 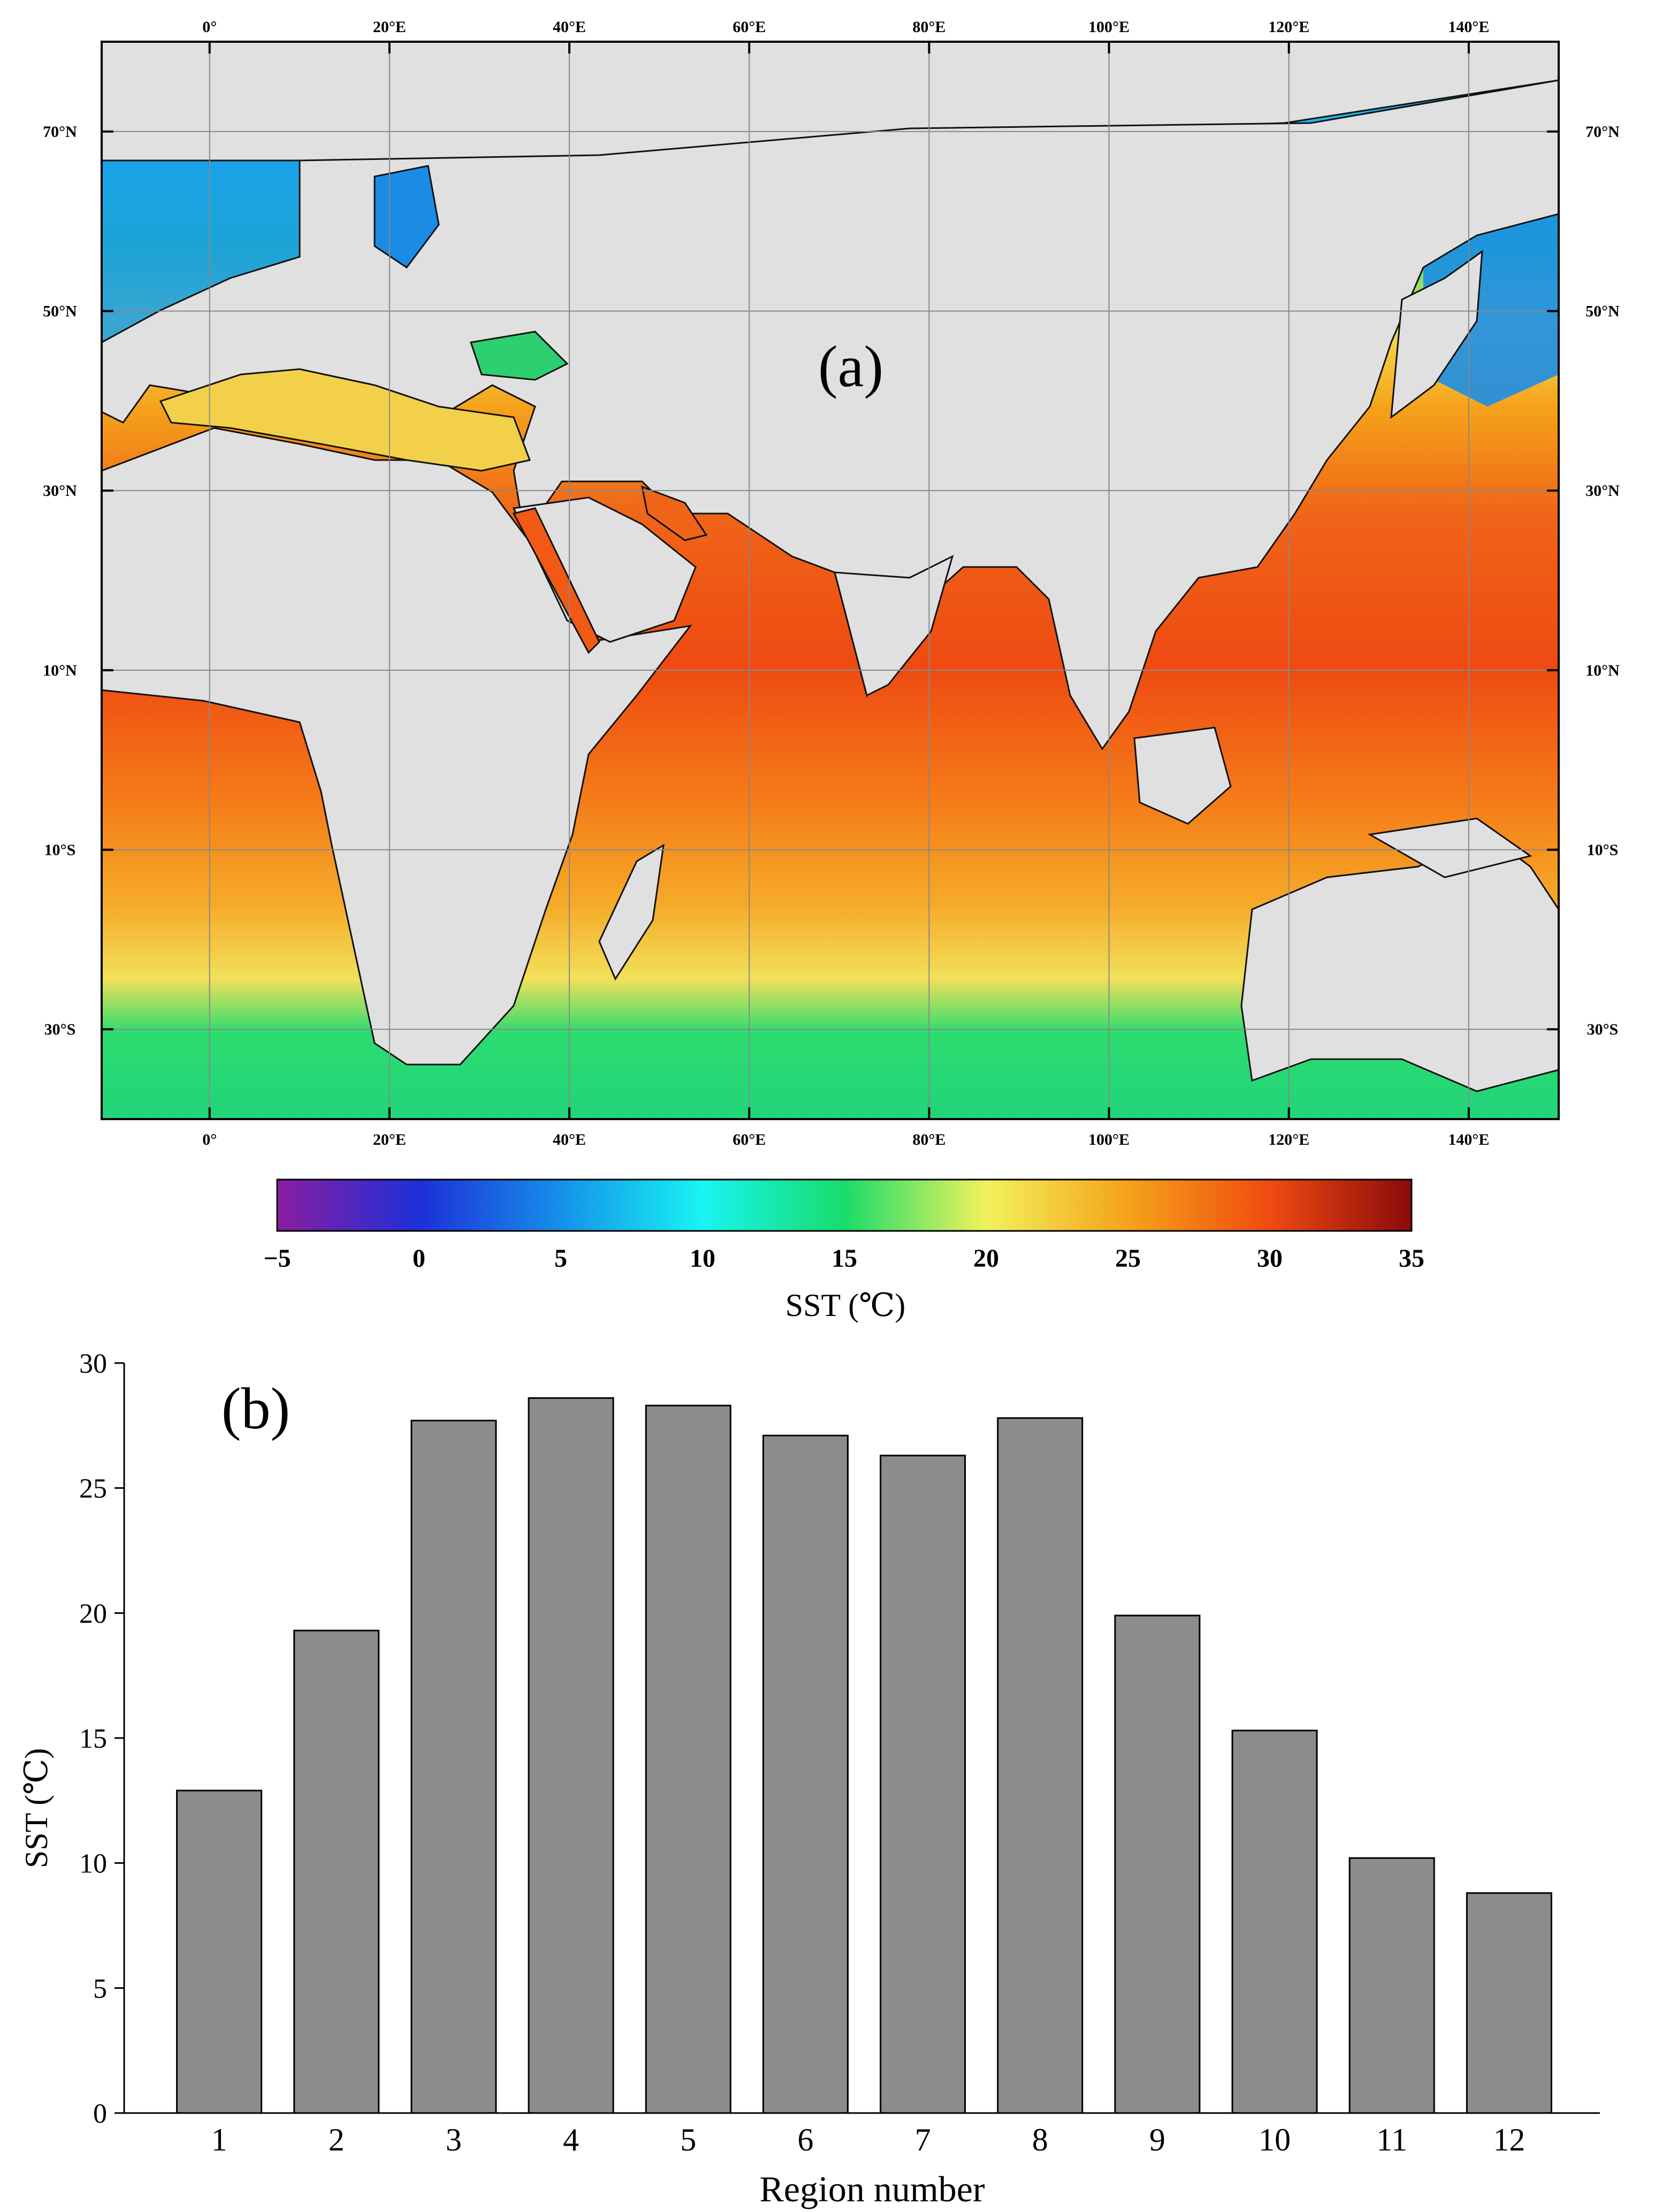 I want to click on colorbar-tick-label: 0, so click(x=419, y=1259).